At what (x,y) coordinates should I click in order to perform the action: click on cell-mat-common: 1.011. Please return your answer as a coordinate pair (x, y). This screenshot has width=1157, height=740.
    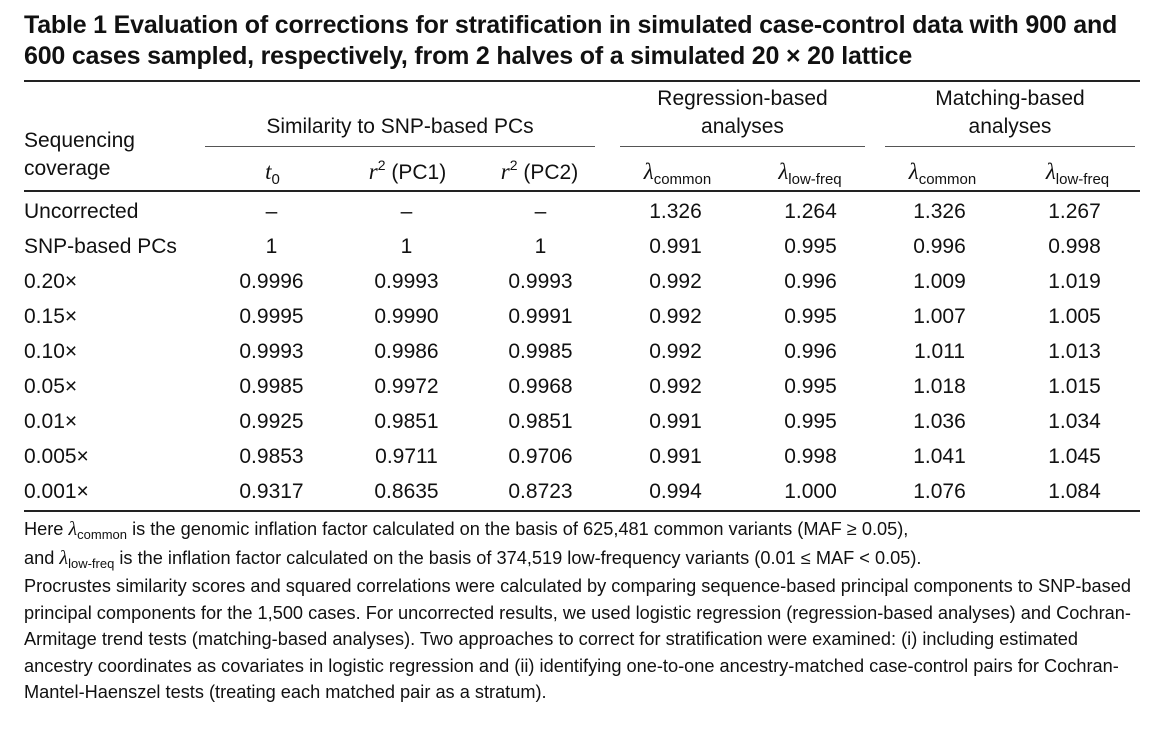
    Looking at the image, I should click on (939, 351).